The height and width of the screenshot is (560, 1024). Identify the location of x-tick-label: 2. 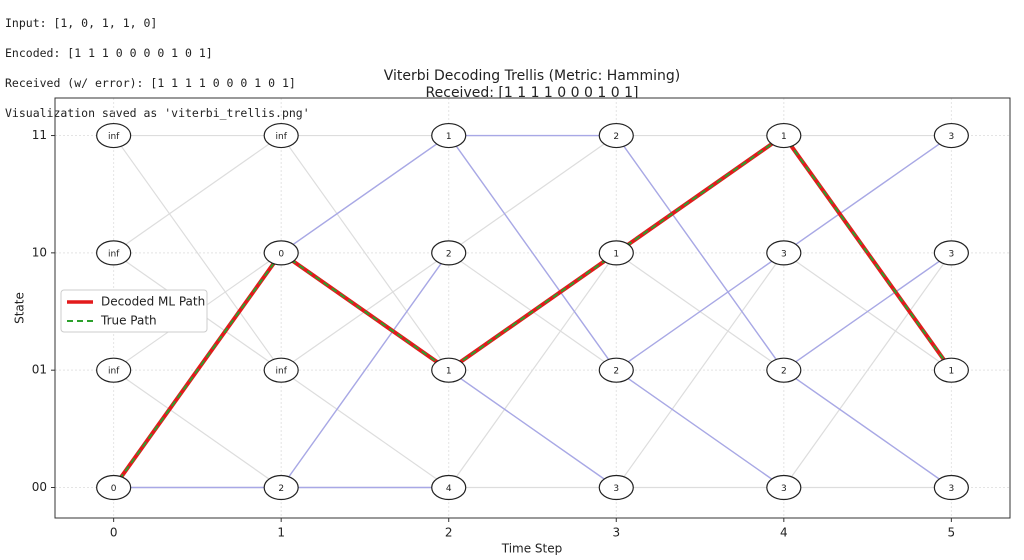
(449, 533).